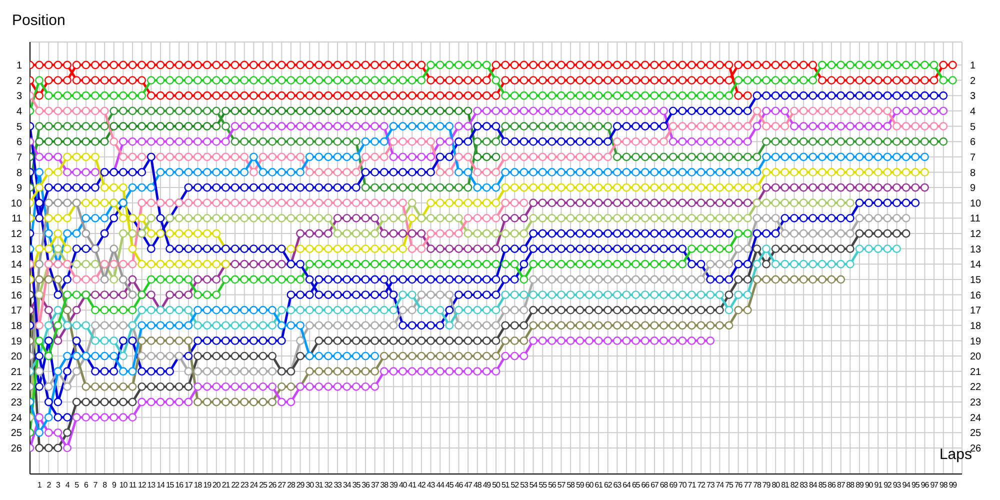 The width and height of the screenshot is (1000, 500). Describe the element at coordinates (571, 485) in the screenshot. I see `x-tick-label: 58` at that location.